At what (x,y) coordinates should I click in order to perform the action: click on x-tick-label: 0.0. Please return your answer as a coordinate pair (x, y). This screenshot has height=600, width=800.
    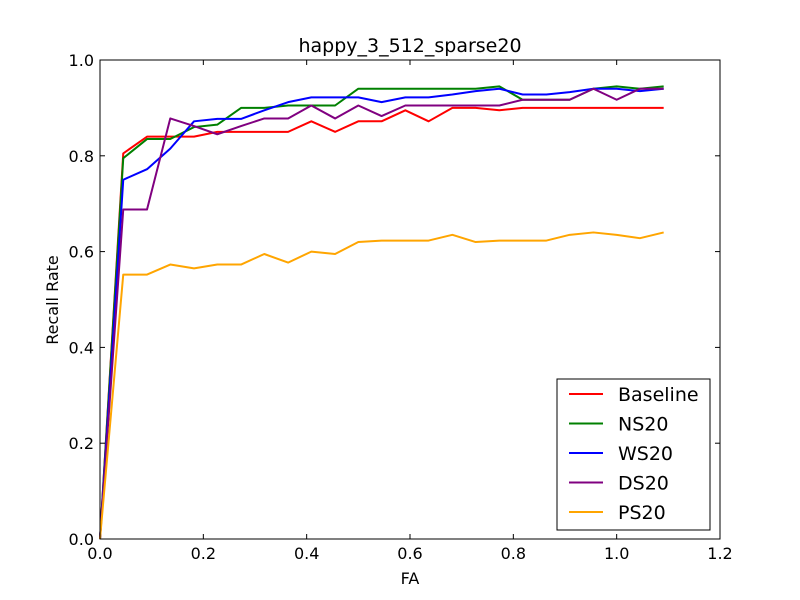
    Looking at the image, I should click on (99, 553).